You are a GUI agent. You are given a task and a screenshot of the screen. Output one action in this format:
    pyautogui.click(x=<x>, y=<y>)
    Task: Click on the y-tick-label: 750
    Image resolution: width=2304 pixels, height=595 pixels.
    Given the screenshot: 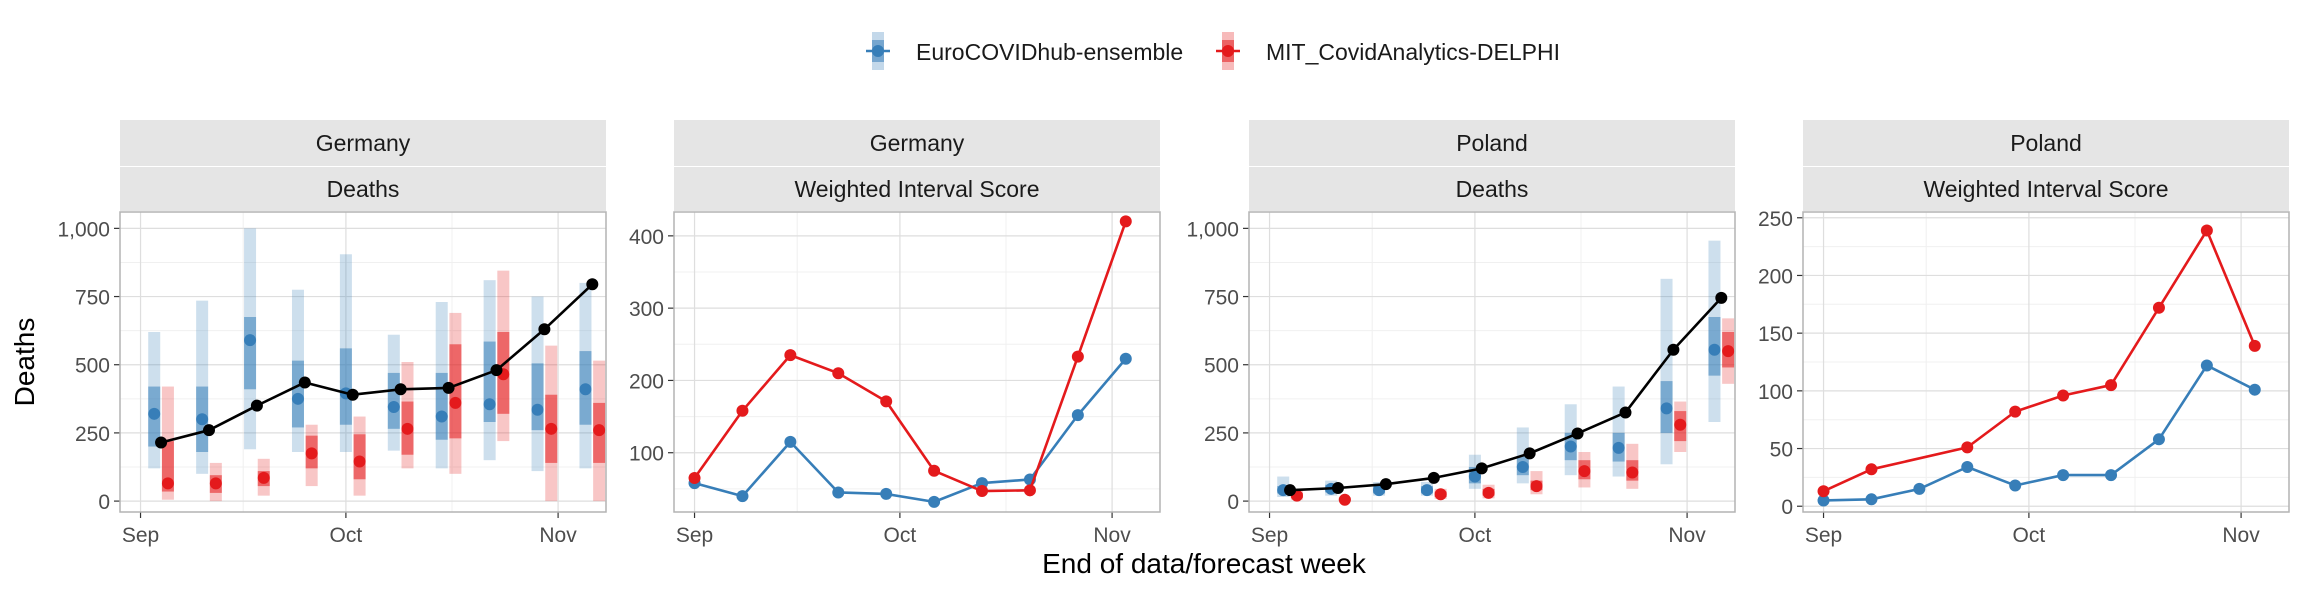 What is the action you would take?
    pyautogui.click(x=1221, y=298)
    